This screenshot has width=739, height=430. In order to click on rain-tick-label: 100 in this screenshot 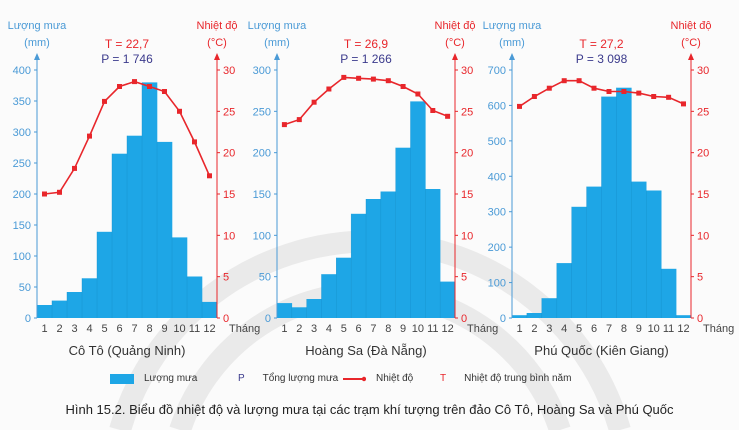, I will do `click(497, 284)`.